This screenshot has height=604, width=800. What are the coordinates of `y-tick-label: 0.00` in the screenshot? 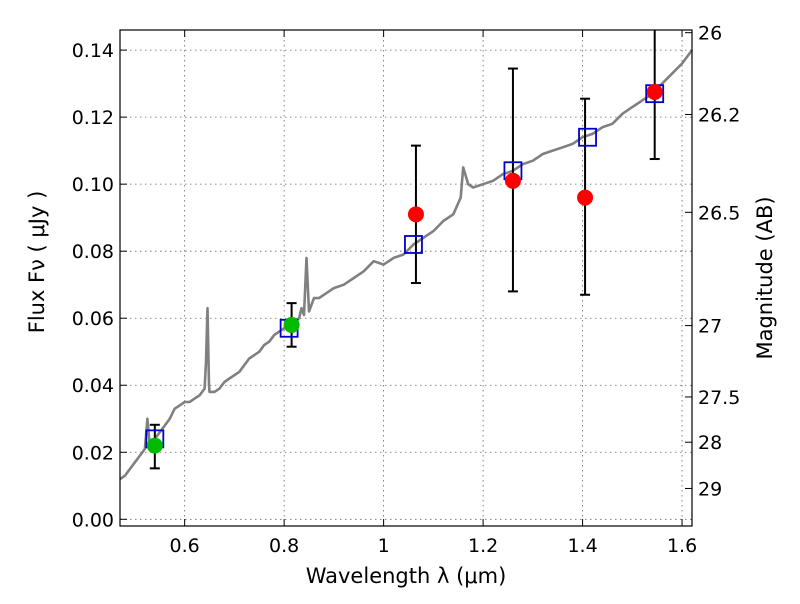 It's located at (93, 520).